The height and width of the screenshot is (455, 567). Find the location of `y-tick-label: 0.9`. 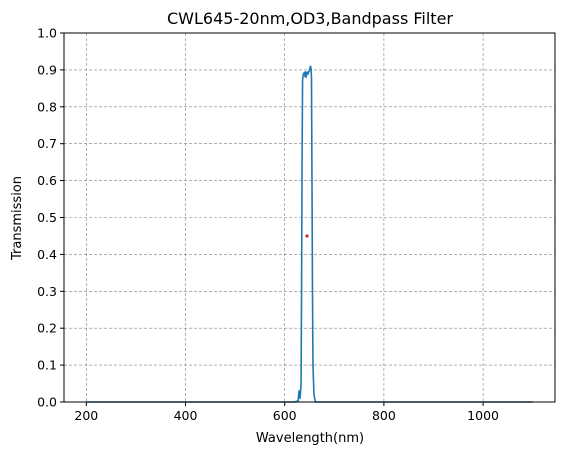

y-tick-label: 0.9 is located at coordinates (47, 69).